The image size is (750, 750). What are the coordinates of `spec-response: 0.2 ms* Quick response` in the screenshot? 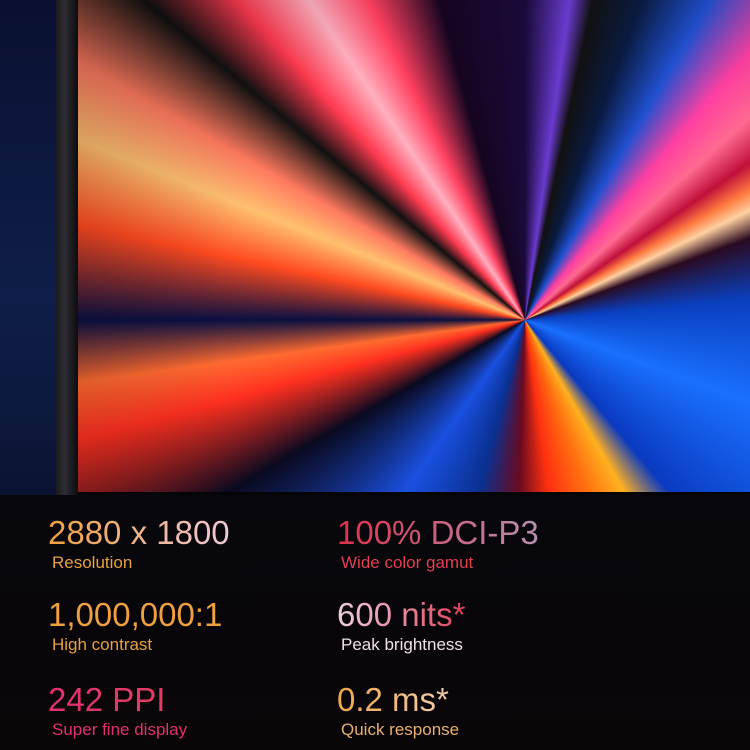 It's located at (398, 711).